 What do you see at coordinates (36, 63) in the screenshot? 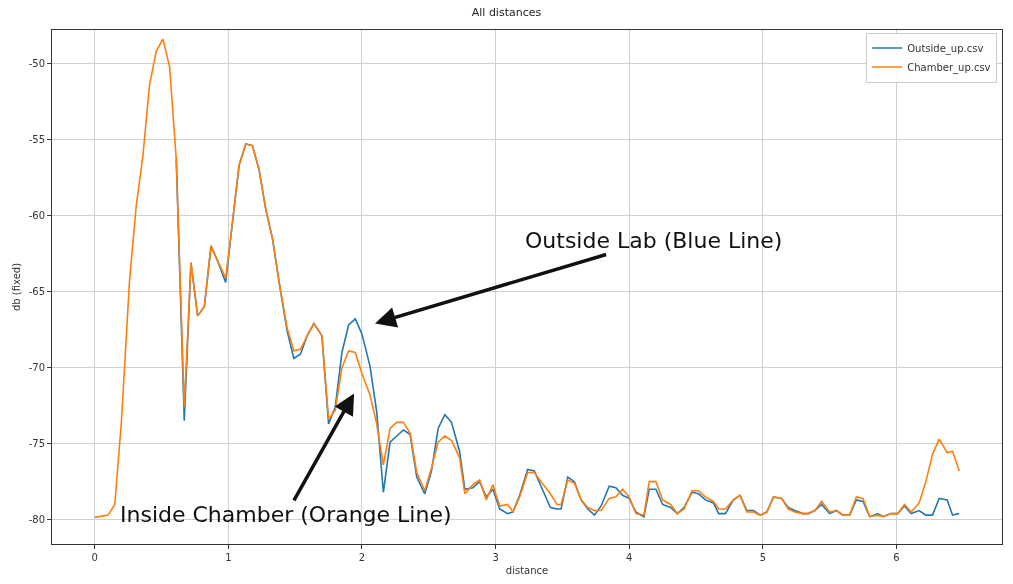
I see `y-tick-label: -50` at bounding box center [36, 63].